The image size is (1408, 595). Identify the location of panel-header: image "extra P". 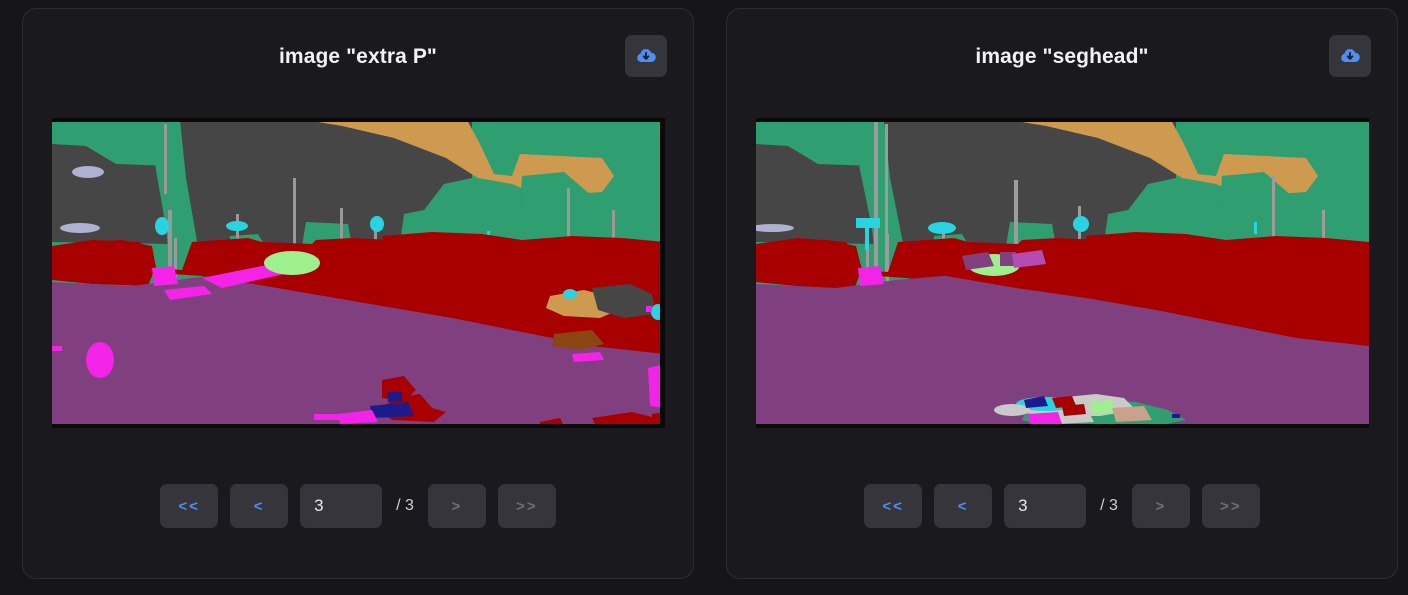
(358, 67).